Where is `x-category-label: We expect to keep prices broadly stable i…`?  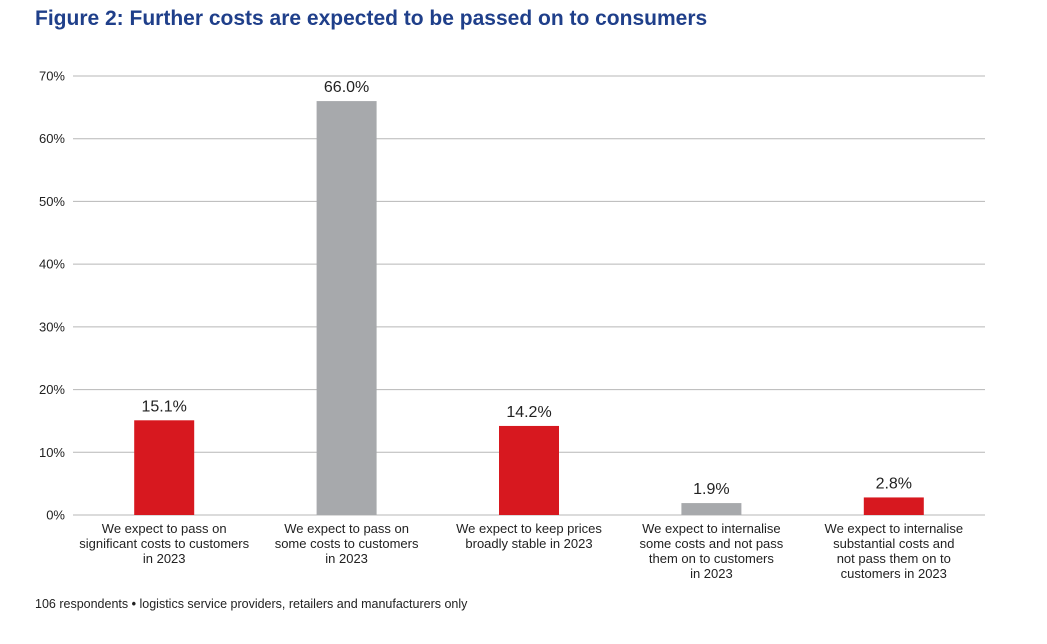 x-category-label: We expect to keep prices broadly stable i… is located at coordinates (529, 536).